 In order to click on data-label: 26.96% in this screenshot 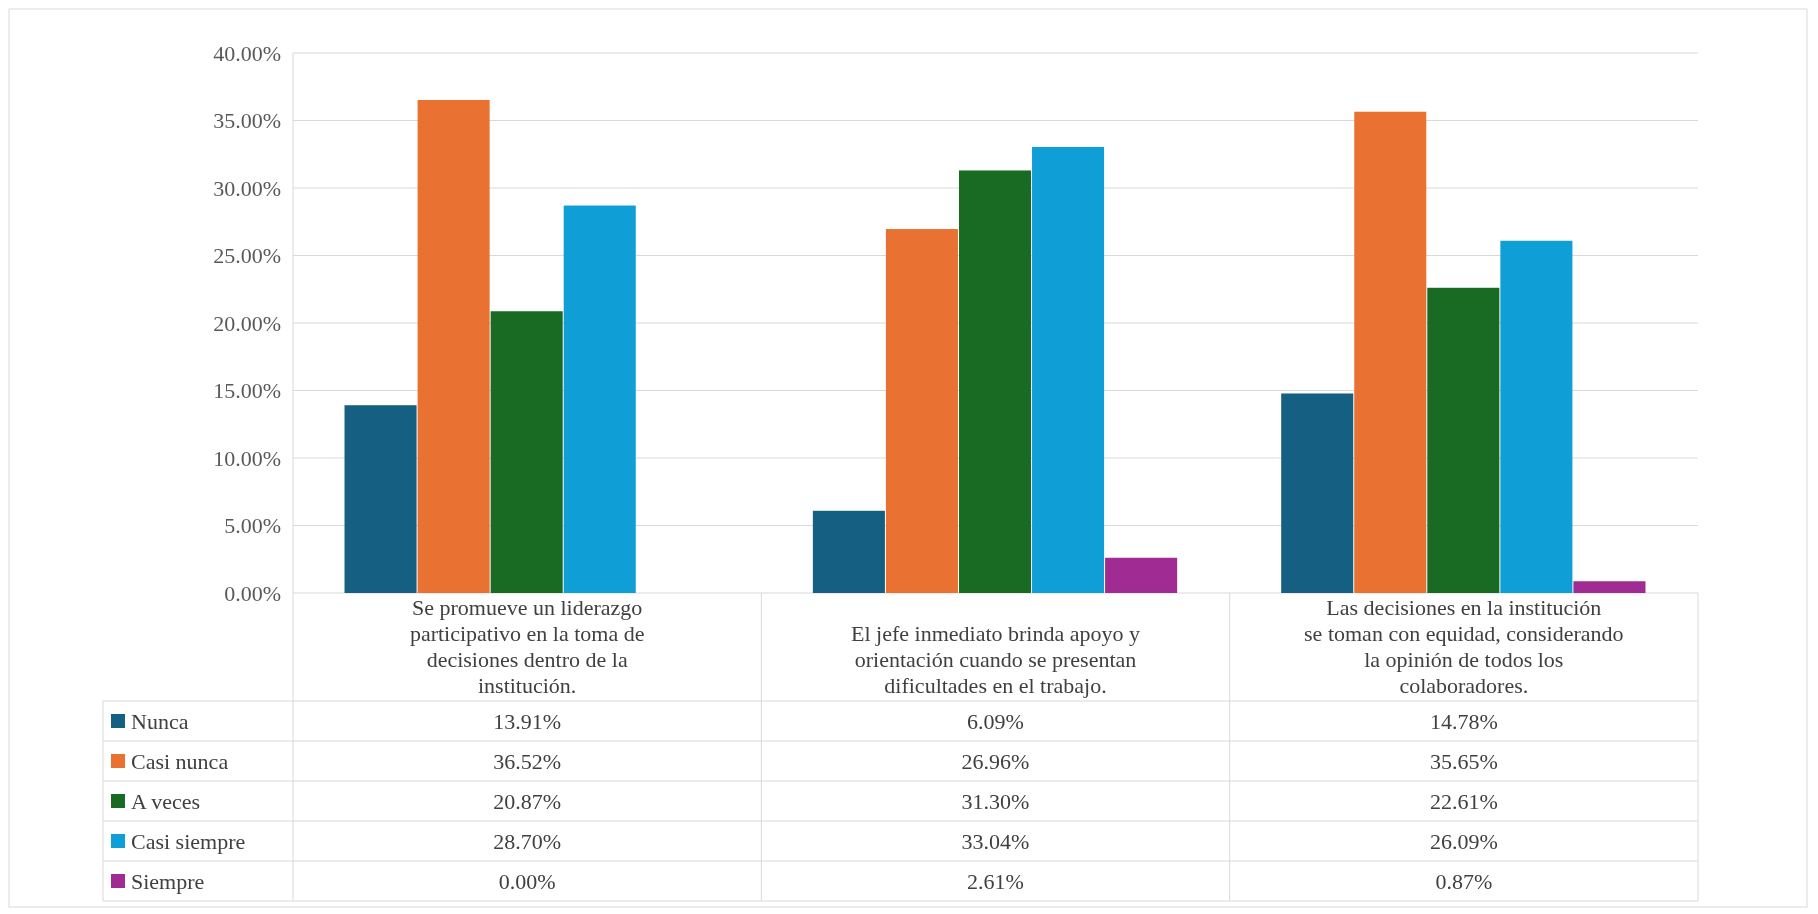, I will do `click(995, 761)`.